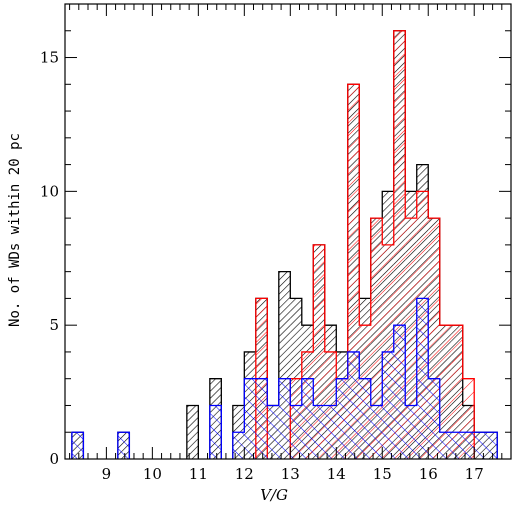 Image resolution: width=520 pixels, height=511 pixels. What do you see at coordinates (474, 474) in the screenshot?
I see `x-tick-label: 17` at bounding box center [474, 474].